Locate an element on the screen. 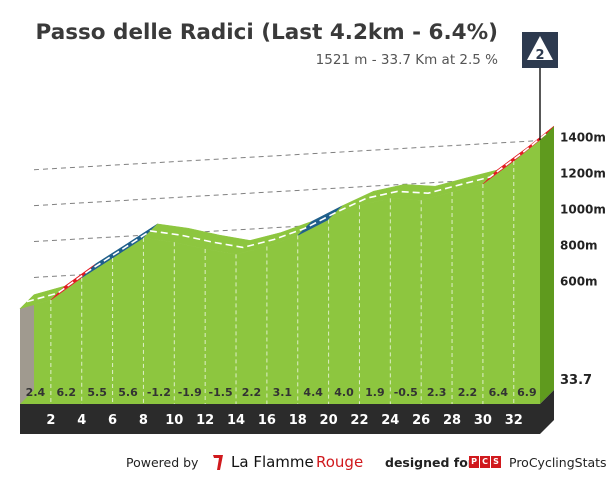  km-label: 10 is located at coordinates (174, 420).